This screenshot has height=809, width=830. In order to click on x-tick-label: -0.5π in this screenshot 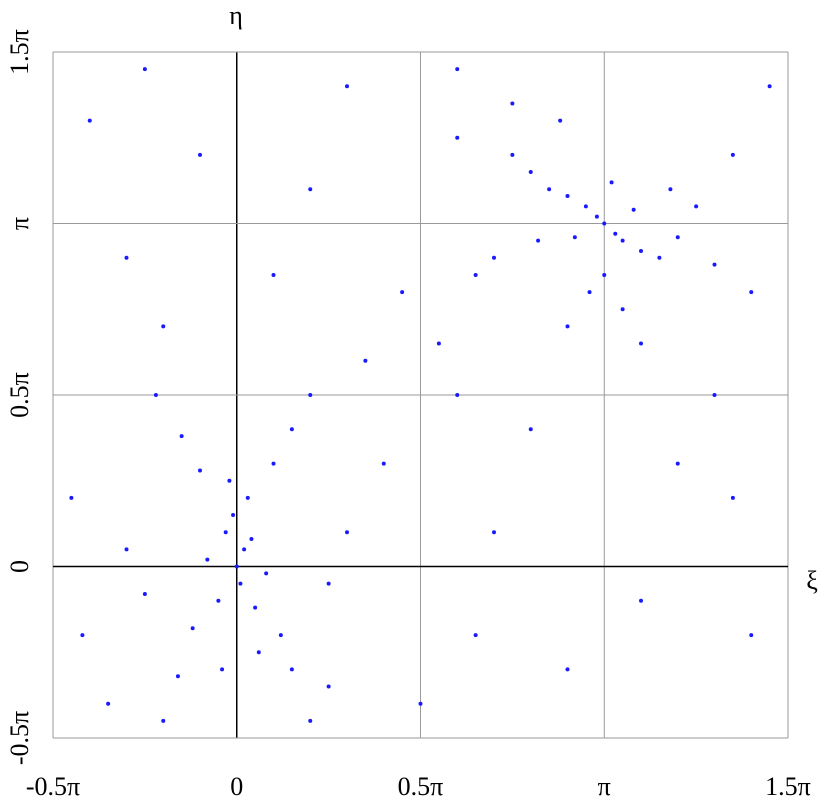, I will do `click(53, 786)`.